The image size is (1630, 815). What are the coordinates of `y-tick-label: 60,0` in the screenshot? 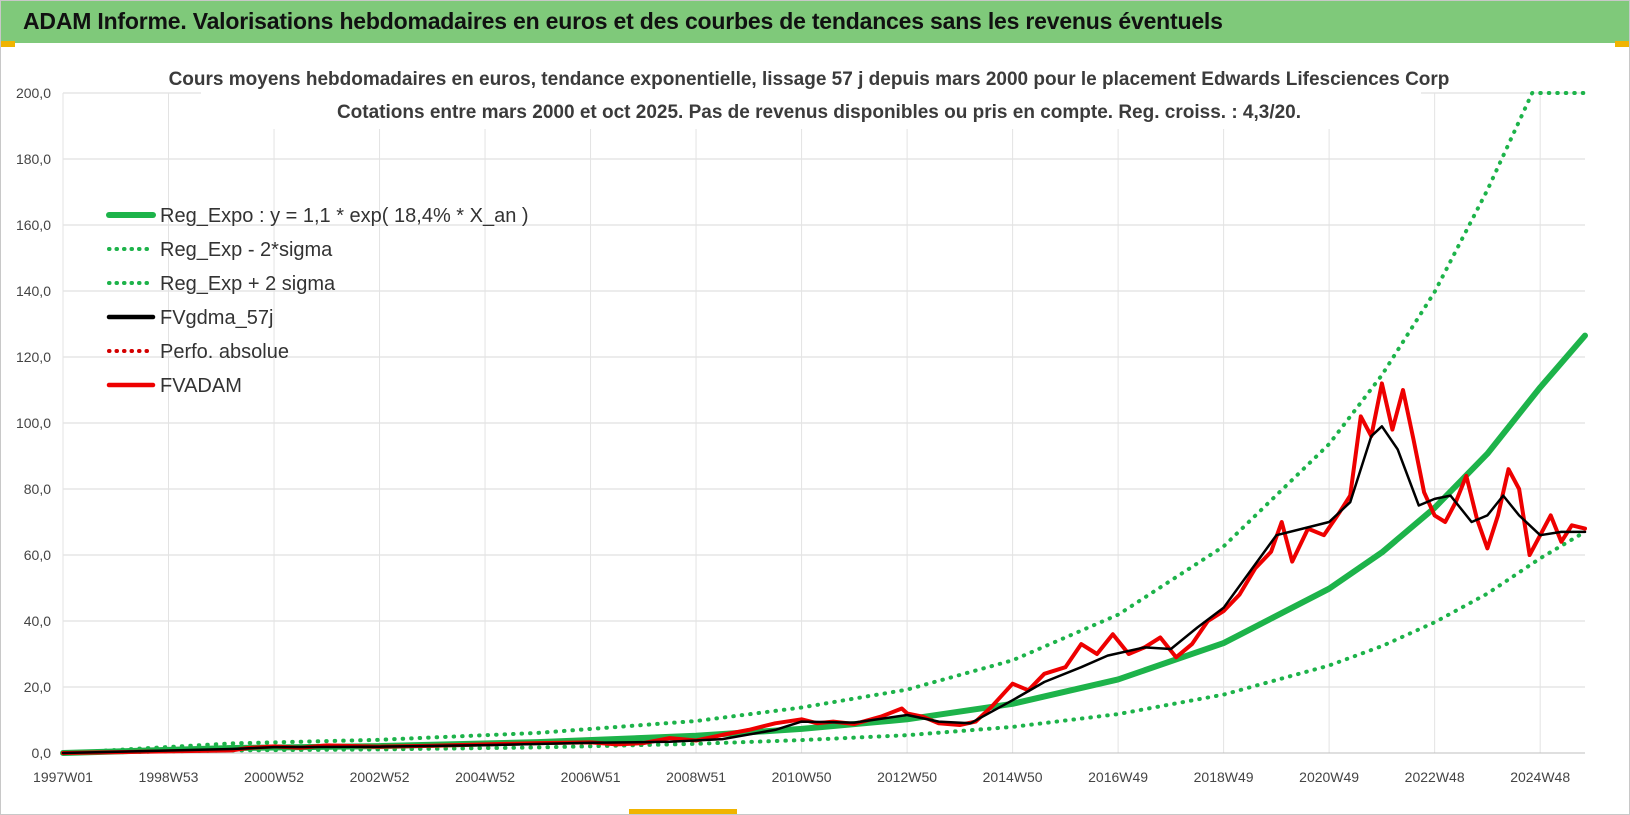 It's located at (37, 555).